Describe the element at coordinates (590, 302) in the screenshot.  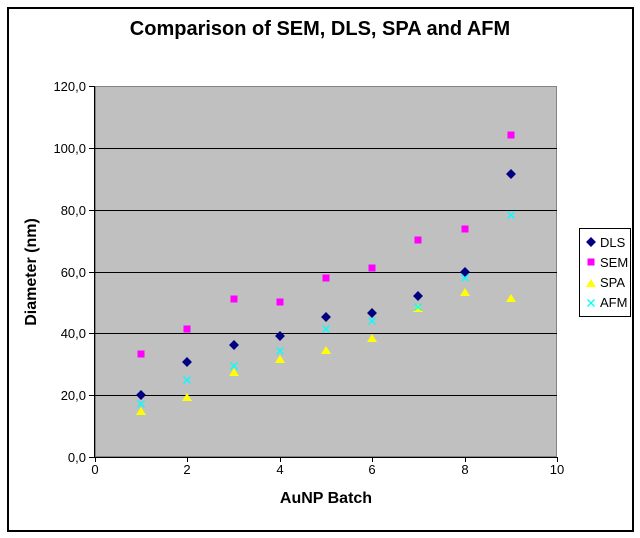
I see `afm-marker-icon` at that location.